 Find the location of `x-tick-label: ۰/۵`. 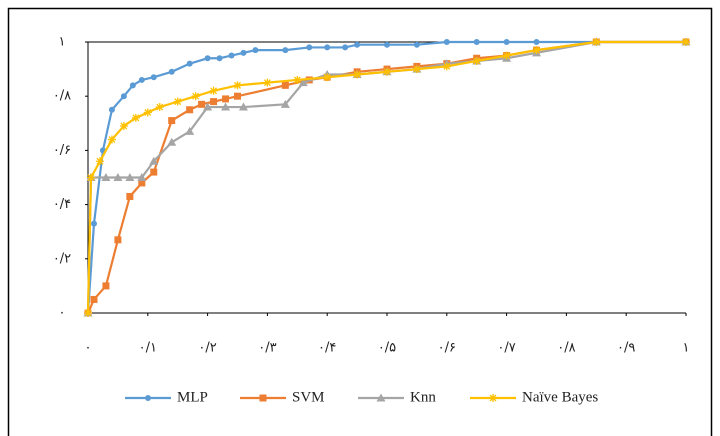

x-tick-label: ۰/۵ is located at coordinates (387, 348).